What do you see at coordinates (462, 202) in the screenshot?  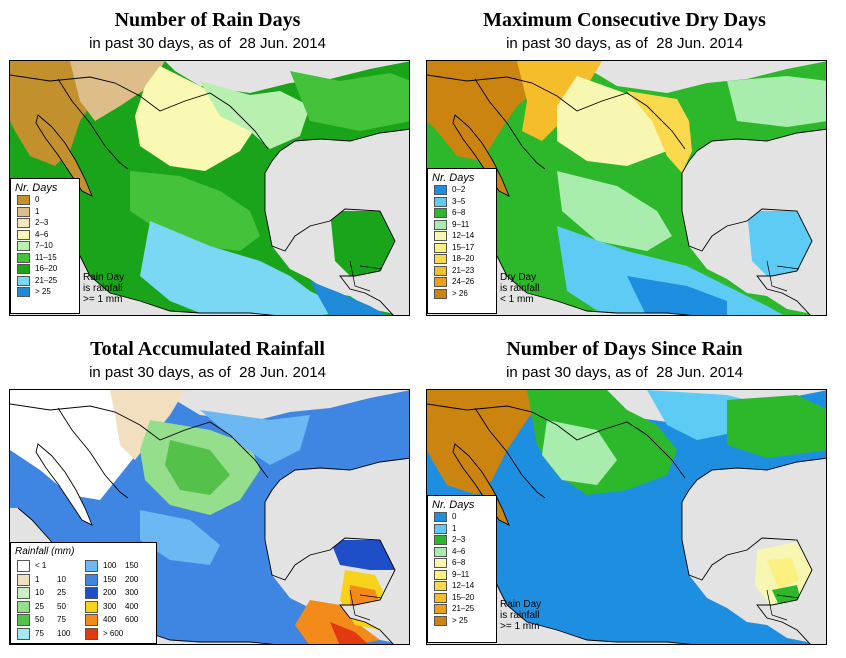 I see `legend-item: 3–5` at bounding box center [462, 202].